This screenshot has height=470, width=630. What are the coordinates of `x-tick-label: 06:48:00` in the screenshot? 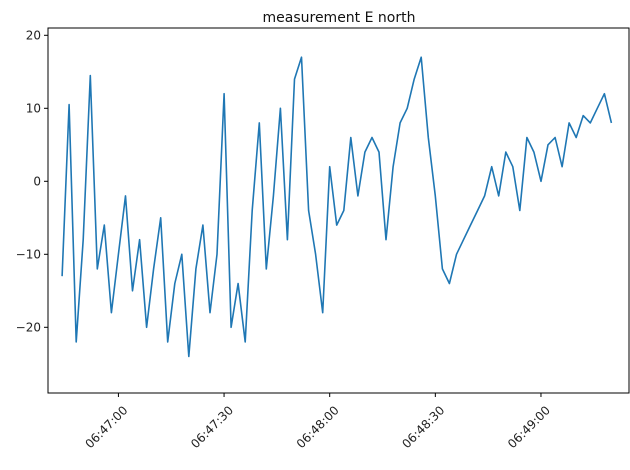 It's located at (318, 427).